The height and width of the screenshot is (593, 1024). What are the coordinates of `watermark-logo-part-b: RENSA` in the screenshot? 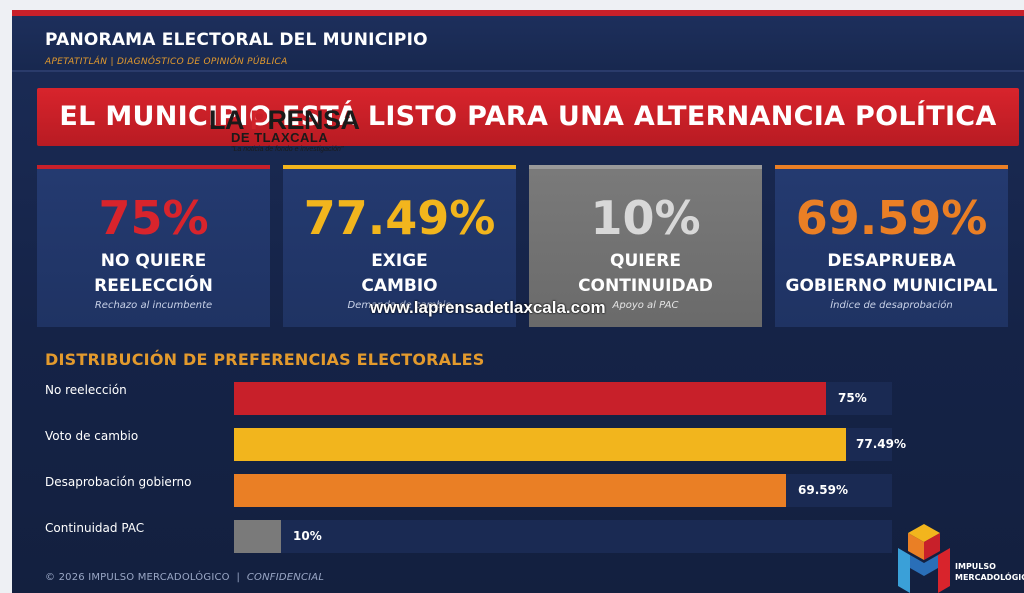 It's located at (314, 120).